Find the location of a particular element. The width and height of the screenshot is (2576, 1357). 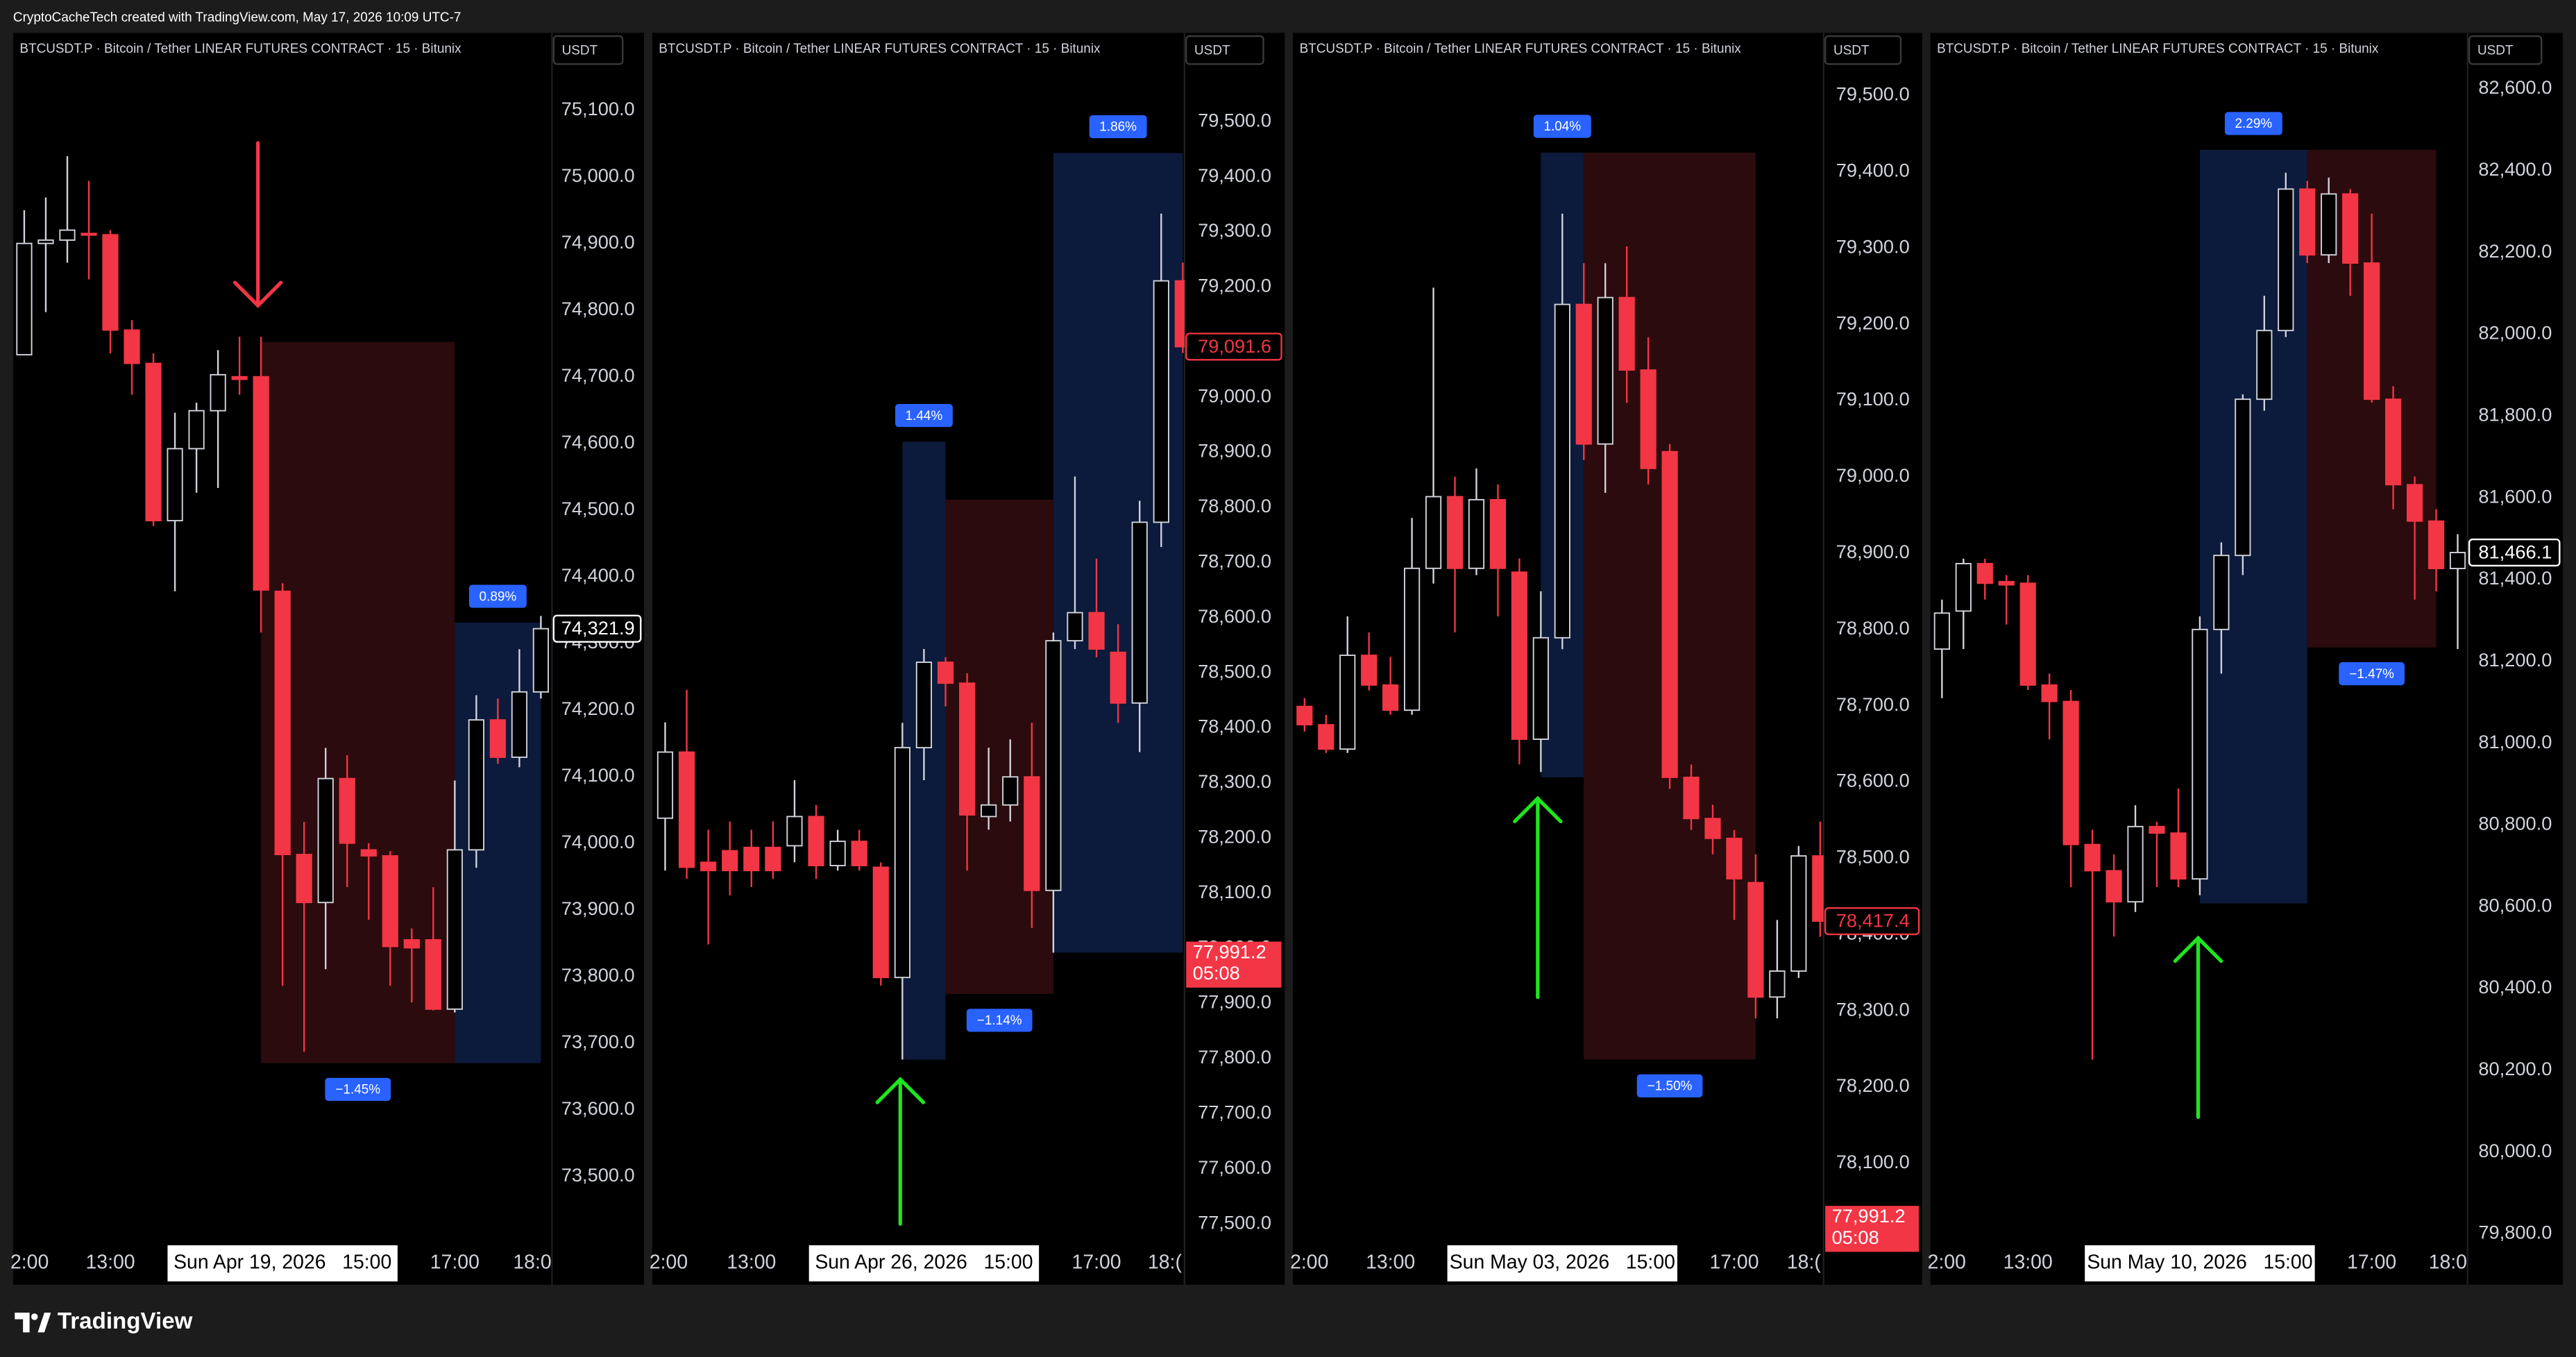

y-tick-label: 74,000.0 is located at coordinates (598, 841).